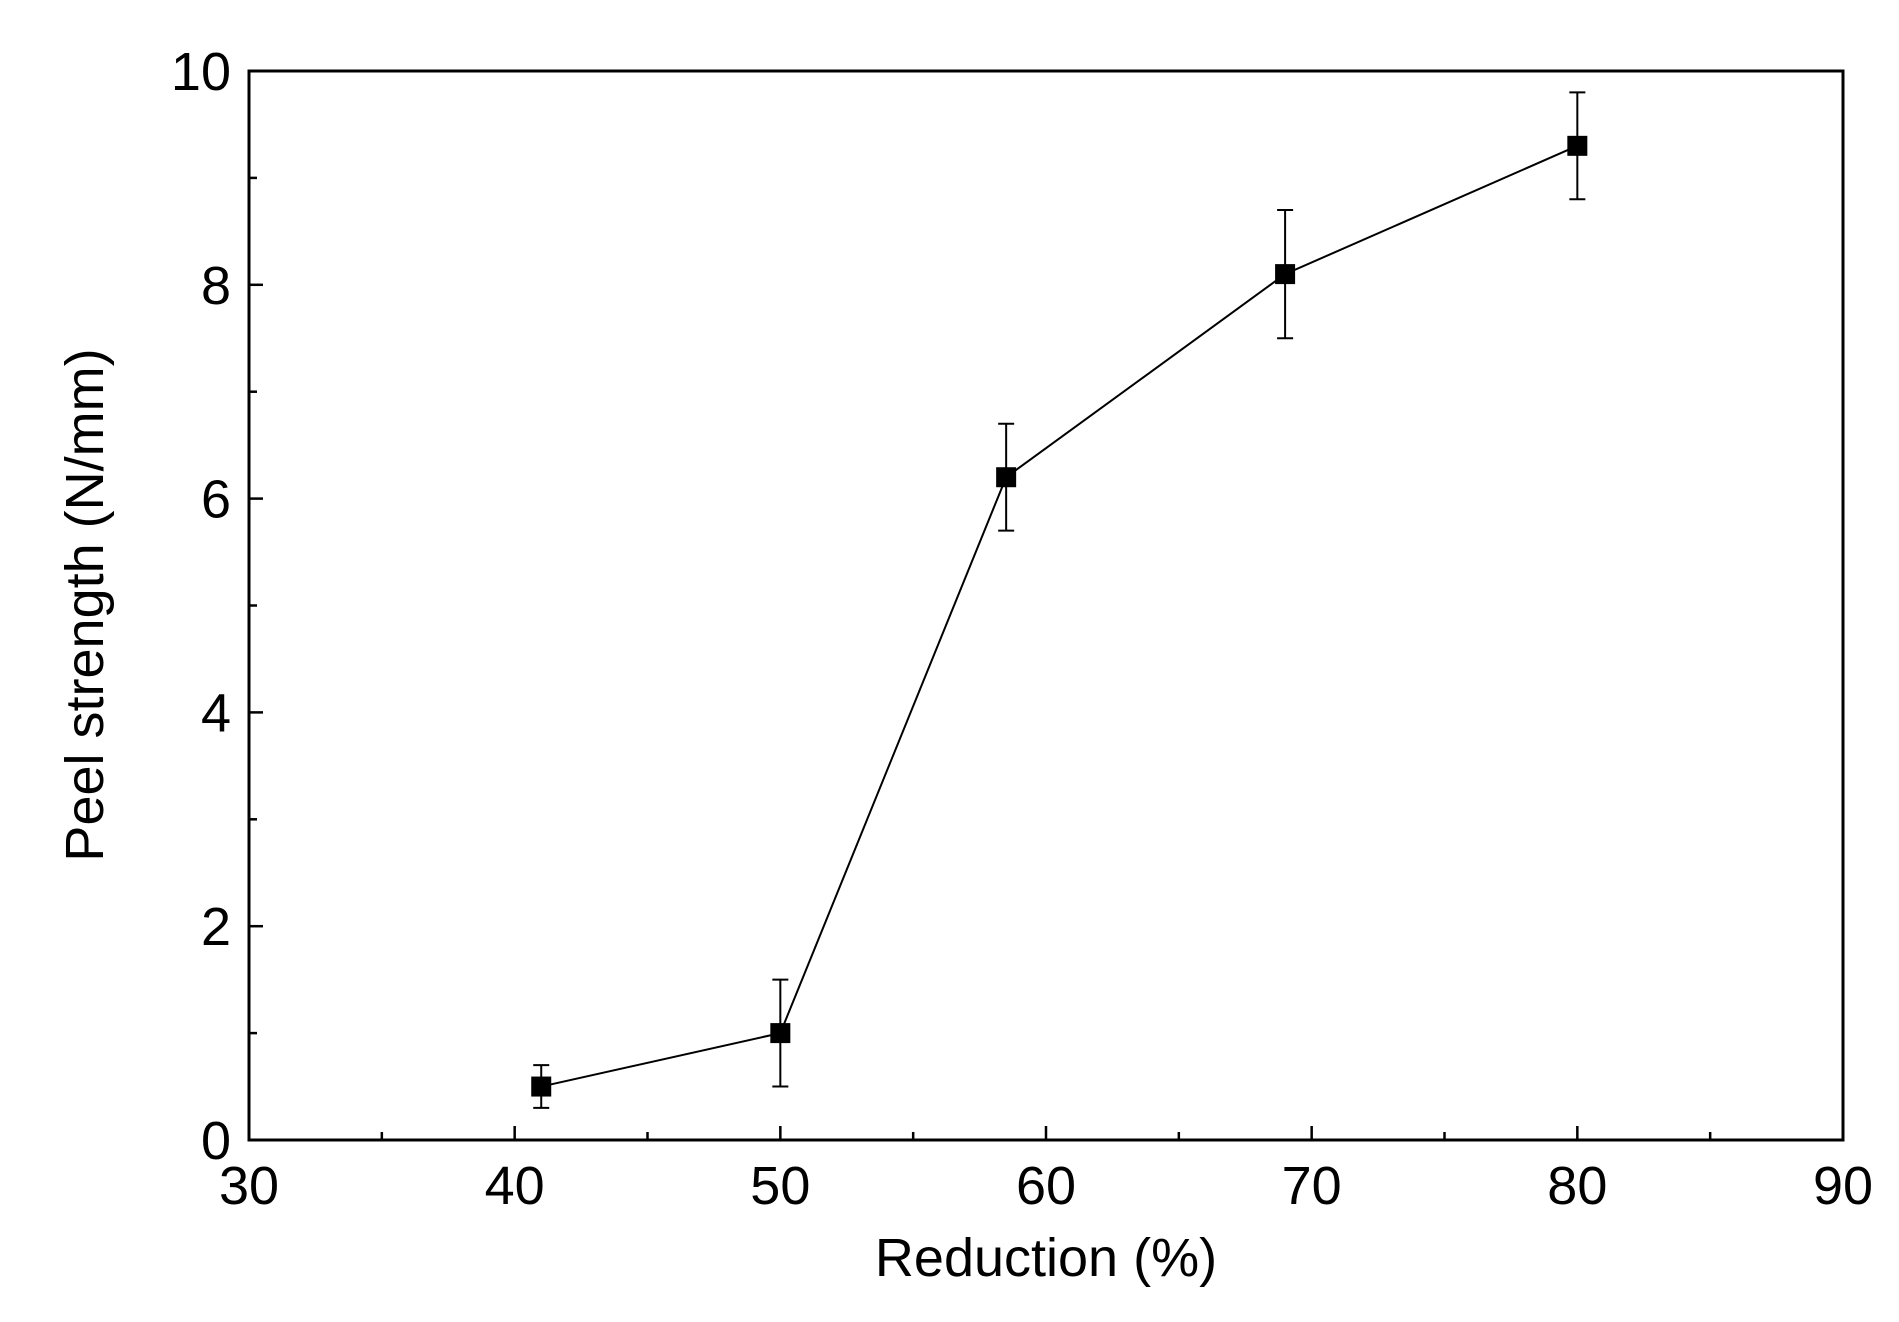 Image resolution: width=1899 pixels, height=1322 pixels. What do you see at coordinates (216, 286) in the screenshot?
I see `y-tick-label: 8` at bounding box center [216, 286].